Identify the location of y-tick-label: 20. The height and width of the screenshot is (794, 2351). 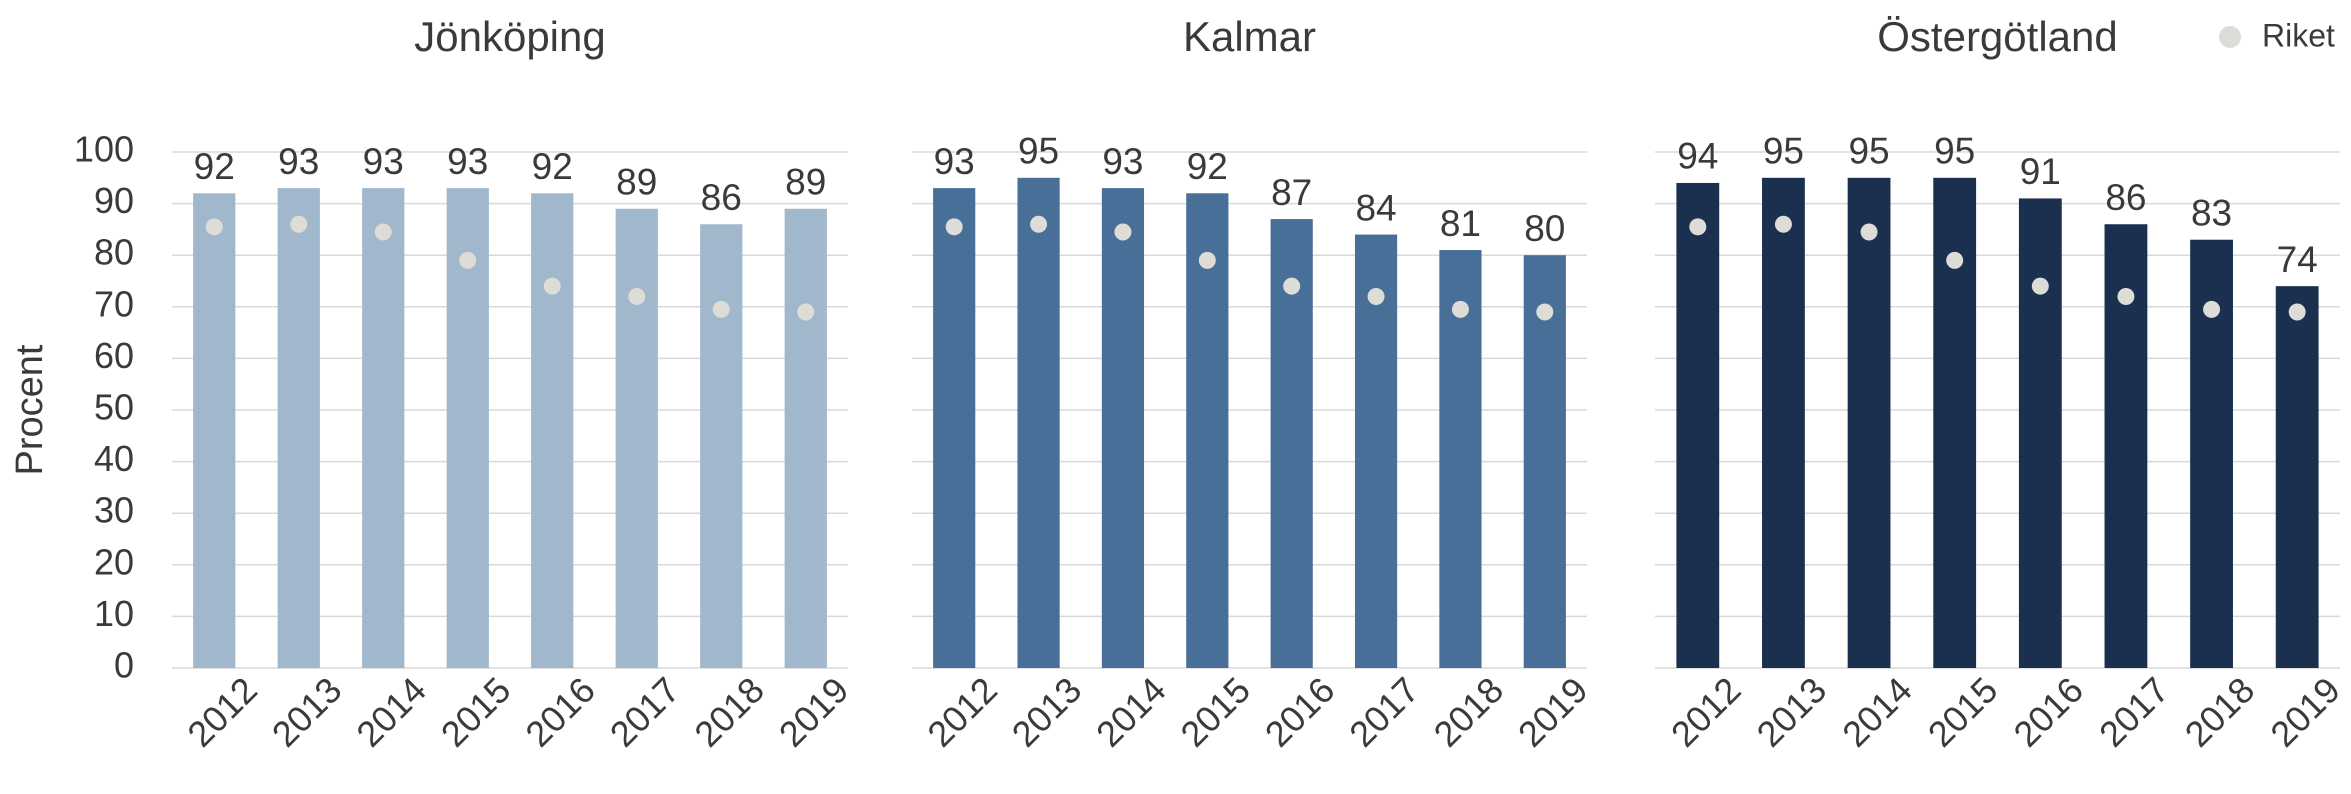
(114, 561).